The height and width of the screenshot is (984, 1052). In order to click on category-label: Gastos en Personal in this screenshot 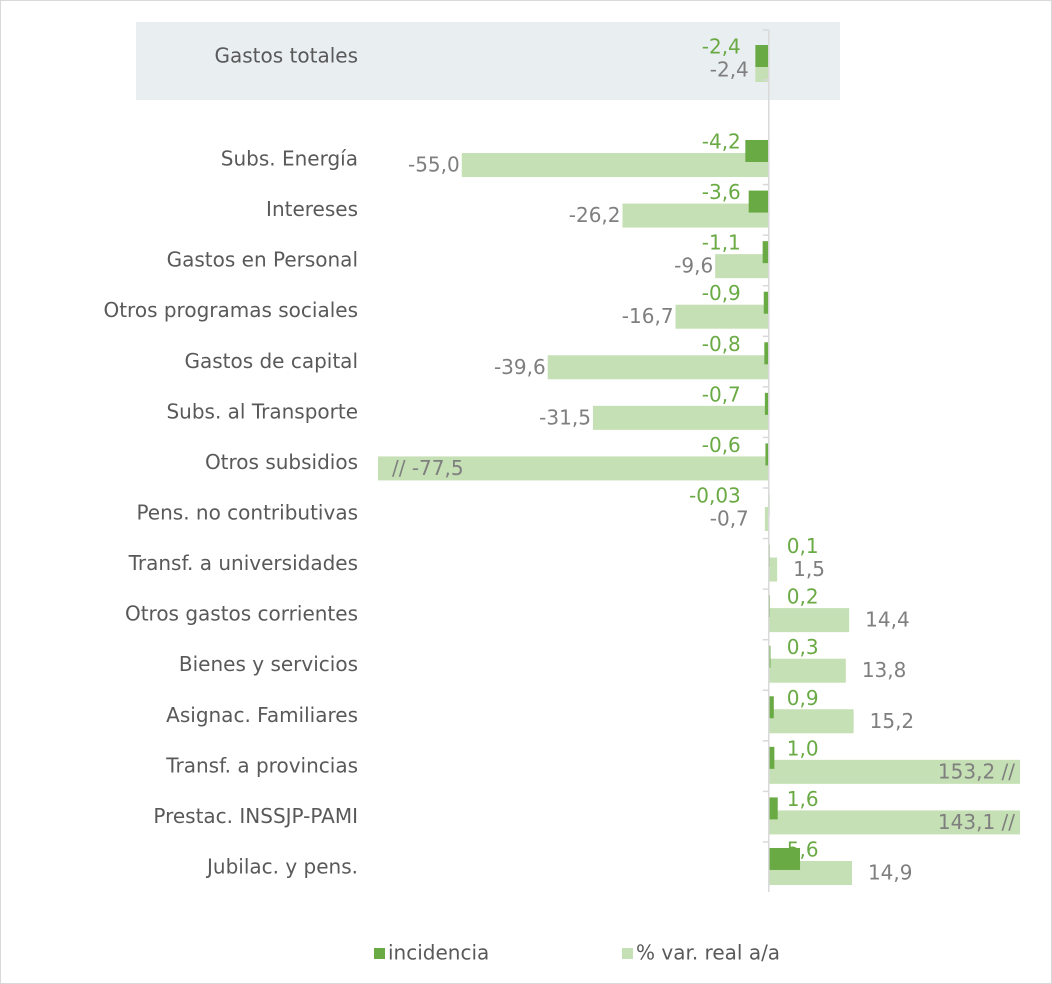, I will do `click(262, 260)`.